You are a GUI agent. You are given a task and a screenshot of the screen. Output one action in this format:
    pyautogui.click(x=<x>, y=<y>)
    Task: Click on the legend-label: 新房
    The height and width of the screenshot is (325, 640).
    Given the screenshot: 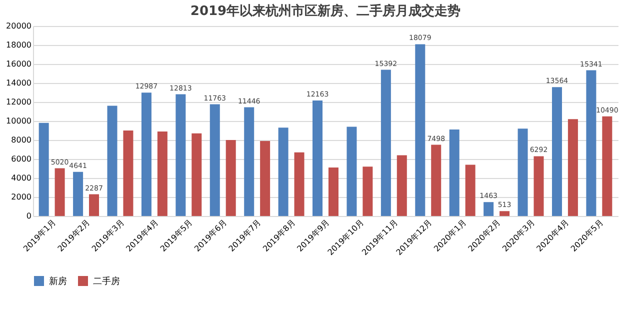 What is the action you would take?
    pyautogui.click(x=58, y=281)
    